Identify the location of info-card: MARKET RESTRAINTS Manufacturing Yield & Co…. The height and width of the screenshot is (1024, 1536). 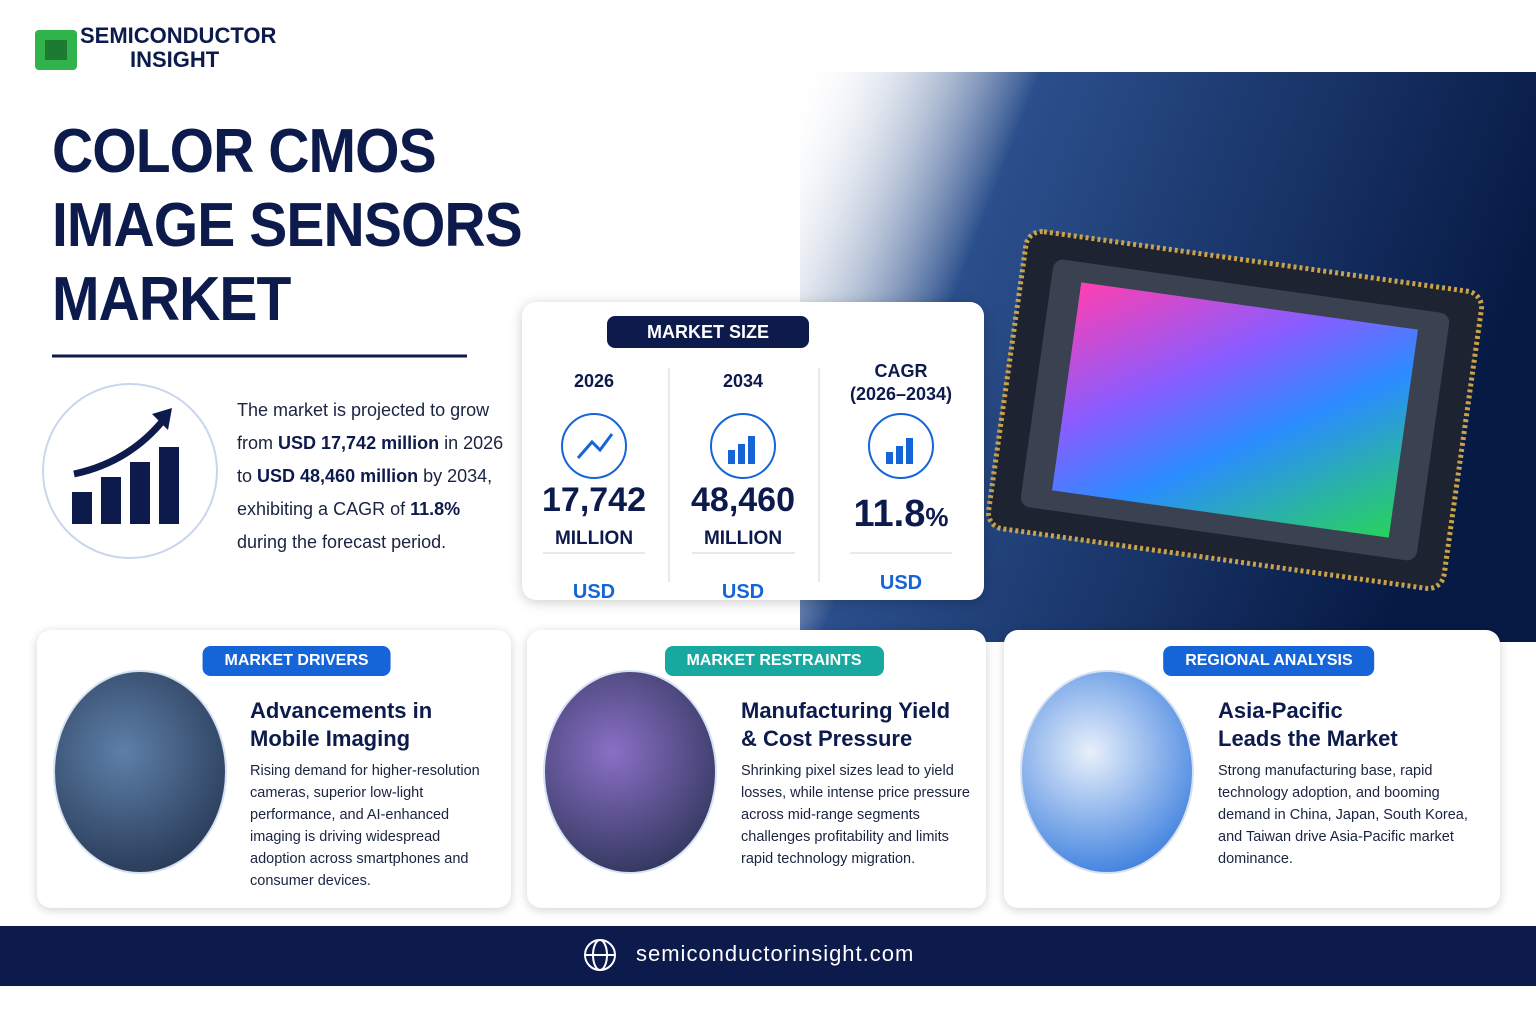
(756, 769).